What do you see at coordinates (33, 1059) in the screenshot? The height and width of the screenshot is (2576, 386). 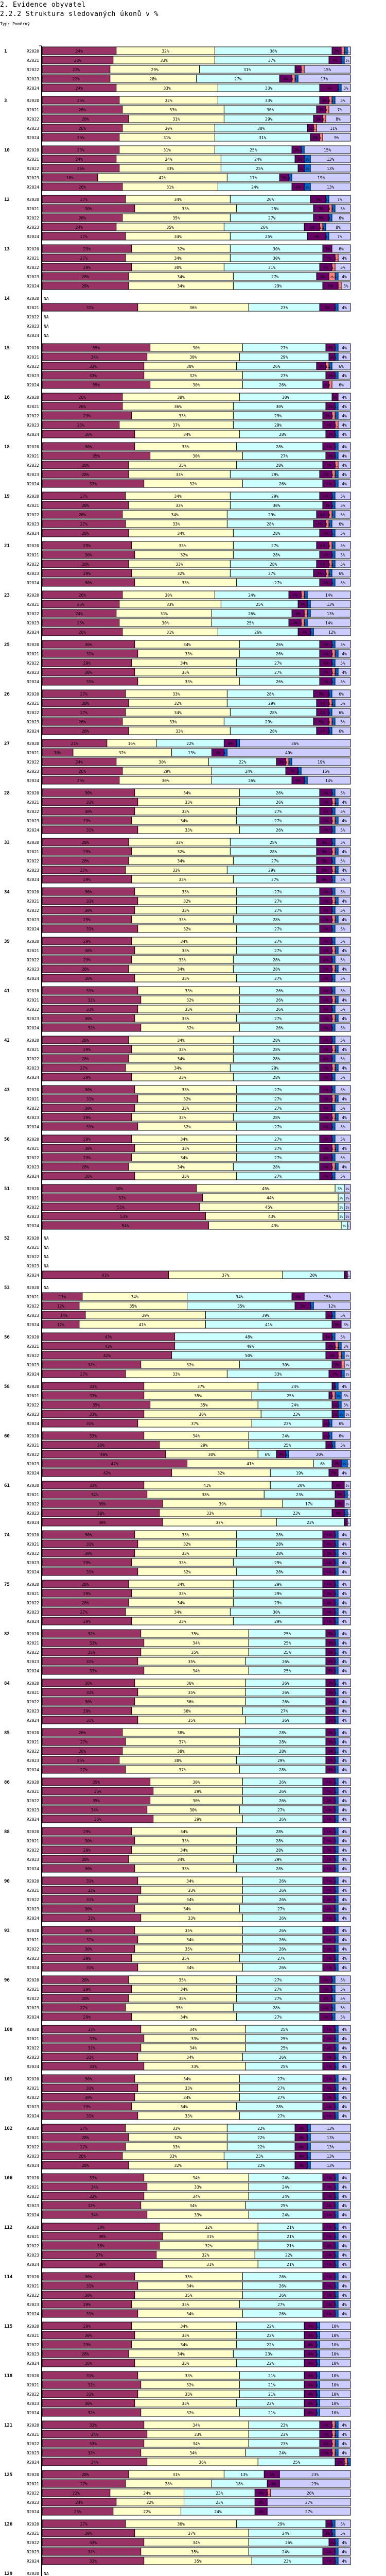 I see `period-label: R2022` at bounding box center [33, 1059].